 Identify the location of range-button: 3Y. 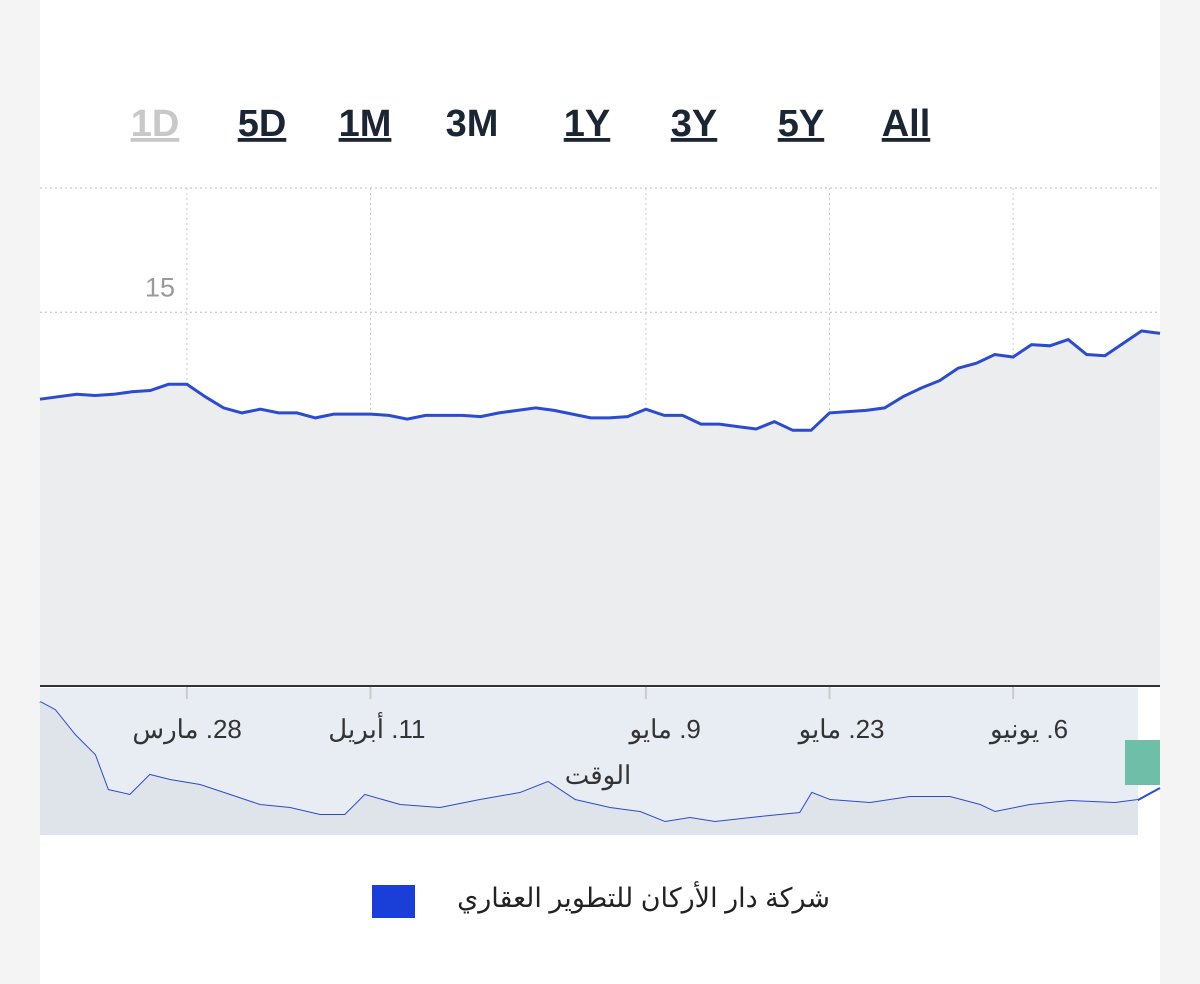
(694, 124).